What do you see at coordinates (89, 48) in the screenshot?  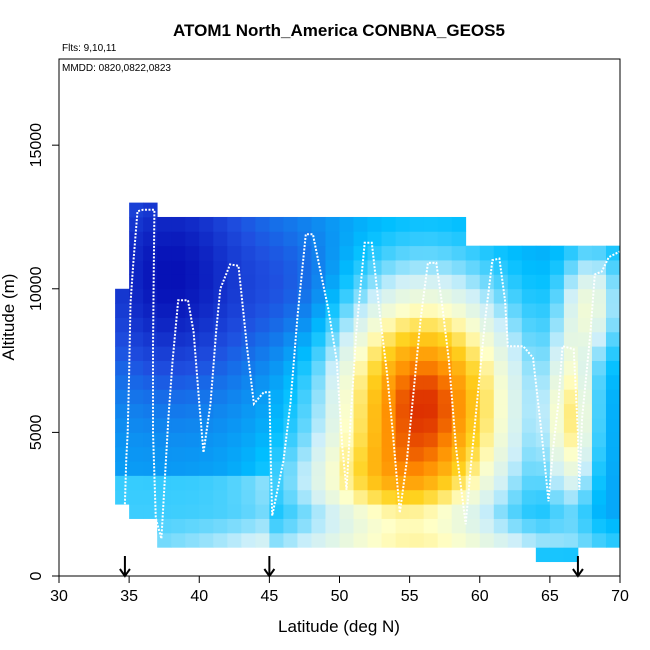 I see `subtitle-flights: Flts: 9,10,11` at bounding box center [89, 48].